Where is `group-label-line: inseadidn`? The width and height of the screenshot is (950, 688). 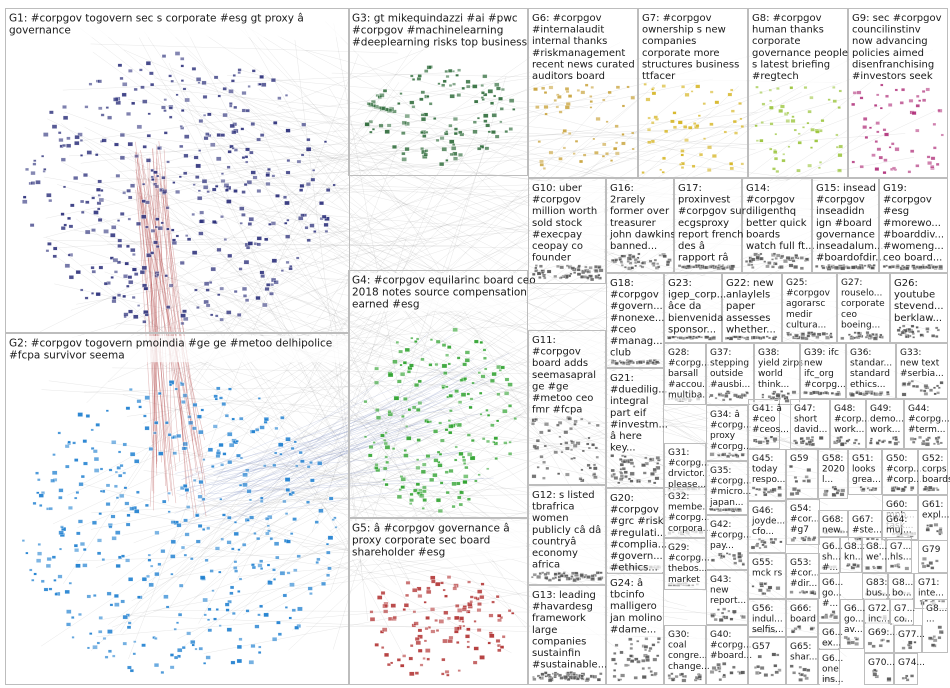 group-label-line: inseadidn is located at coordinates (840, 211).